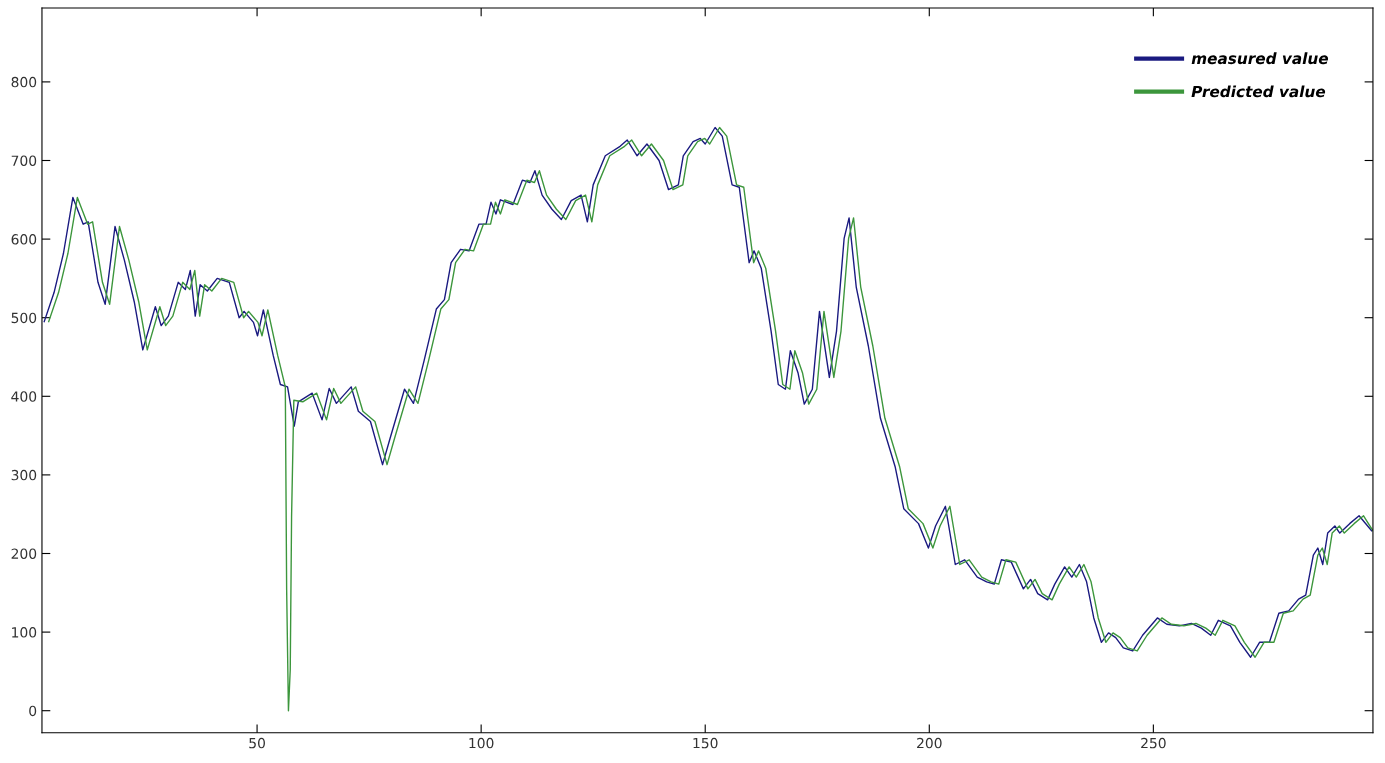 Image resolution: width=1385 pixels, height=763 pixels. What do you see at coordinates (33, 711) in the screenshot?
I see `y-tick-label: 0` at bounding box center [33, 711].